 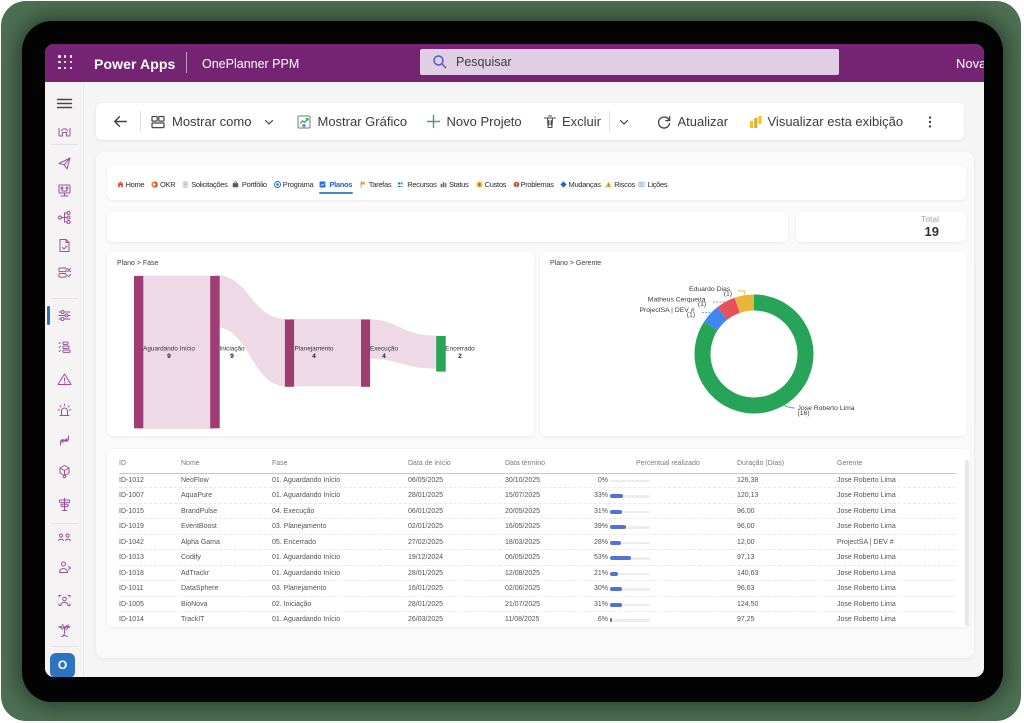 I want to click on svg-text: Eduardo Dias, so click(x=710, y=289).